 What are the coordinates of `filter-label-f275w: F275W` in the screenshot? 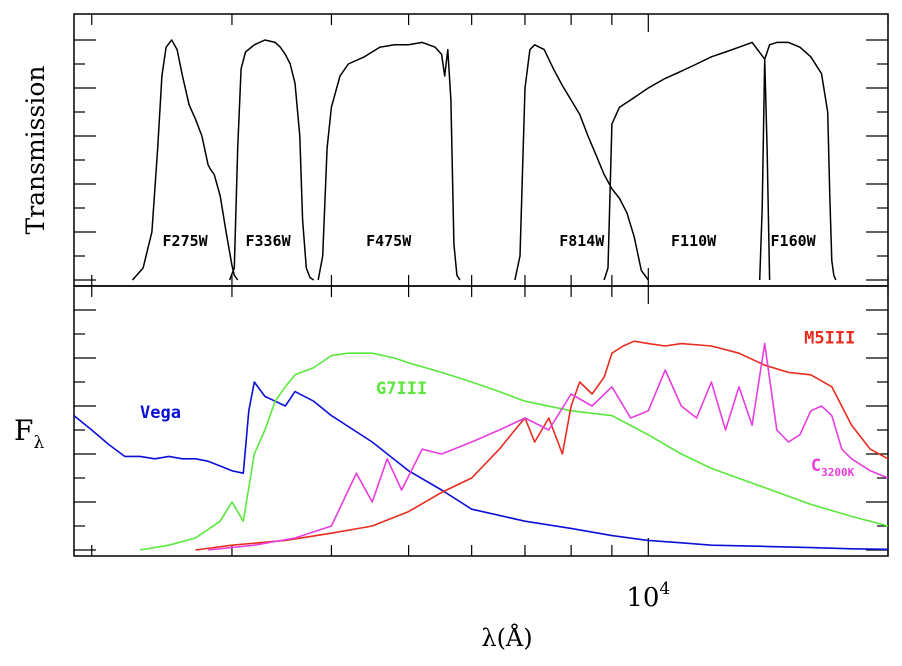 It's located at (186, 241).